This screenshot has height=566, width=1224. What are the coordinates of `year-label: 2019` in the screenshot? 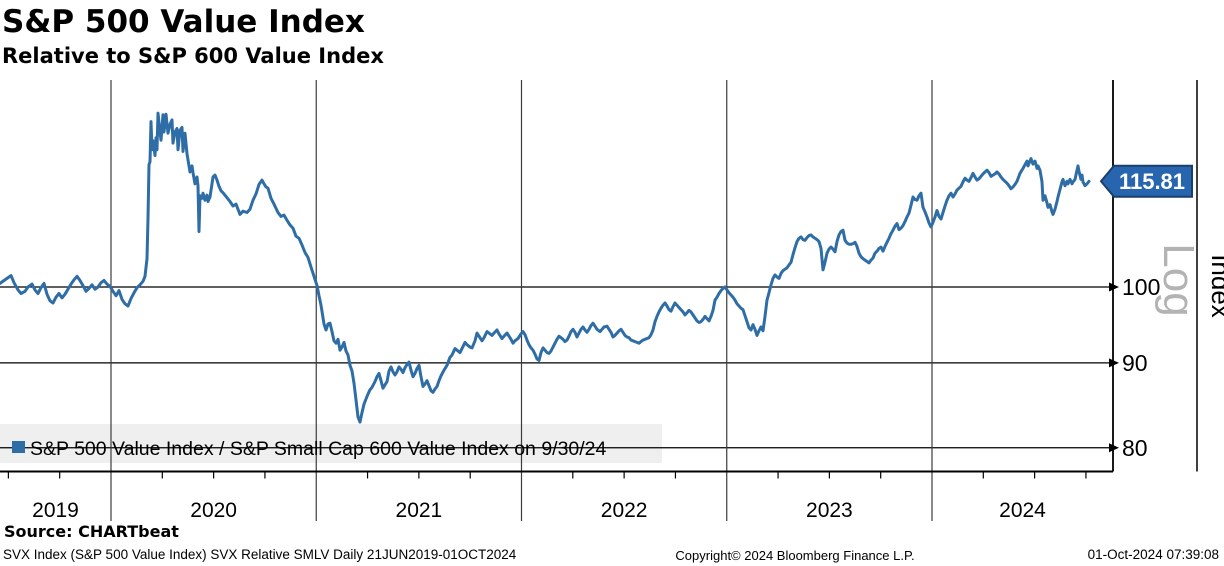 It's located at (55, 510).